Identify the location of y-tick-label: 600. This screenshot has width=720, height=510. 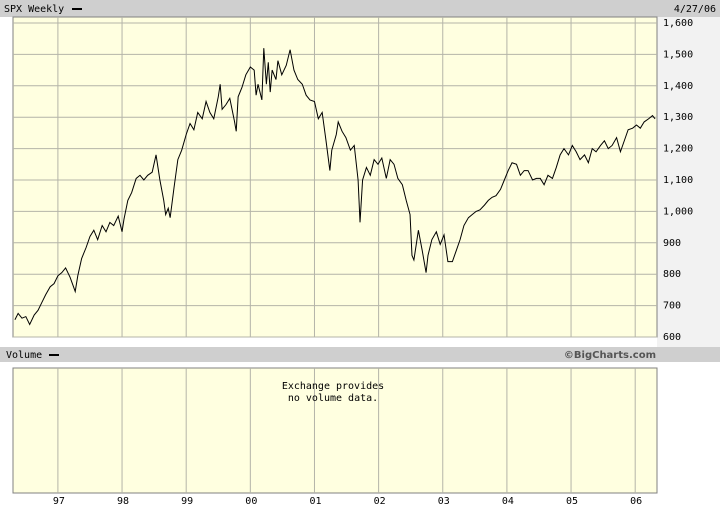
(672, 337).